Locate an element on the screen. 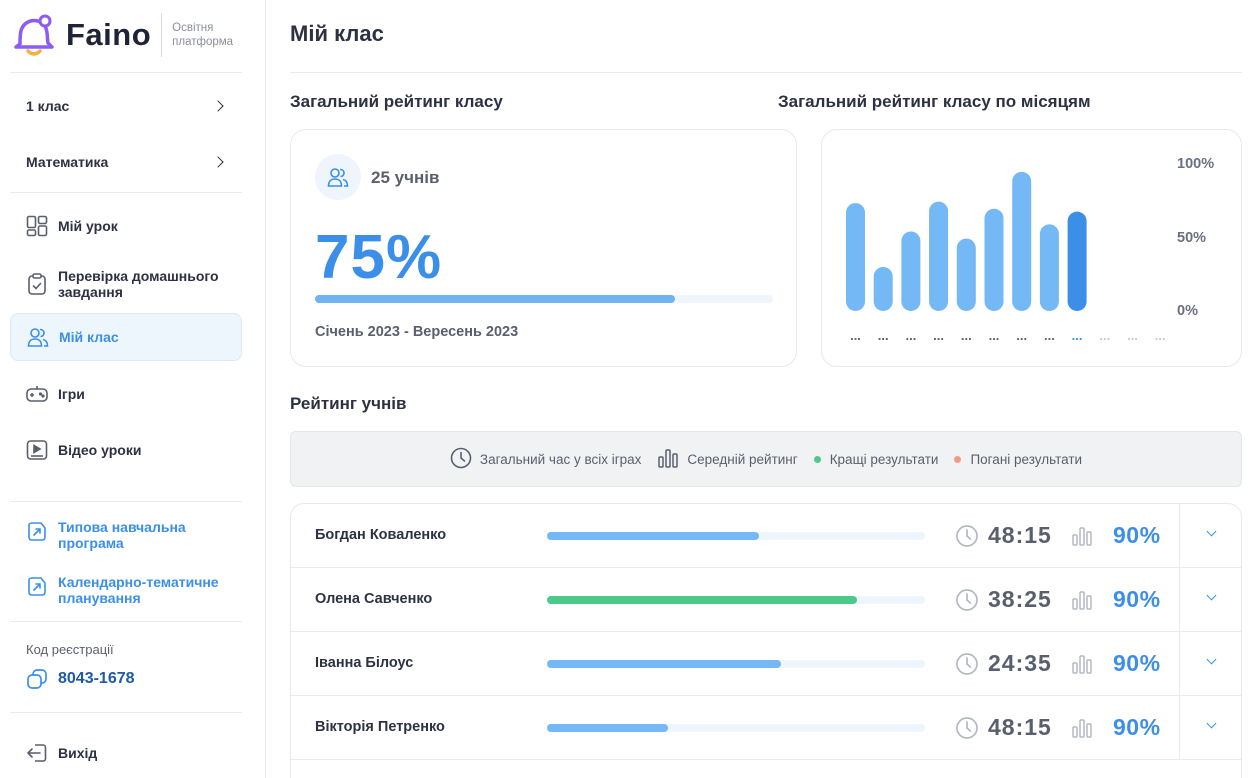 The width and height of the screenshot is (1249, 778). chart-y-tick-label: 100% is located at coordinates (1195, 164).